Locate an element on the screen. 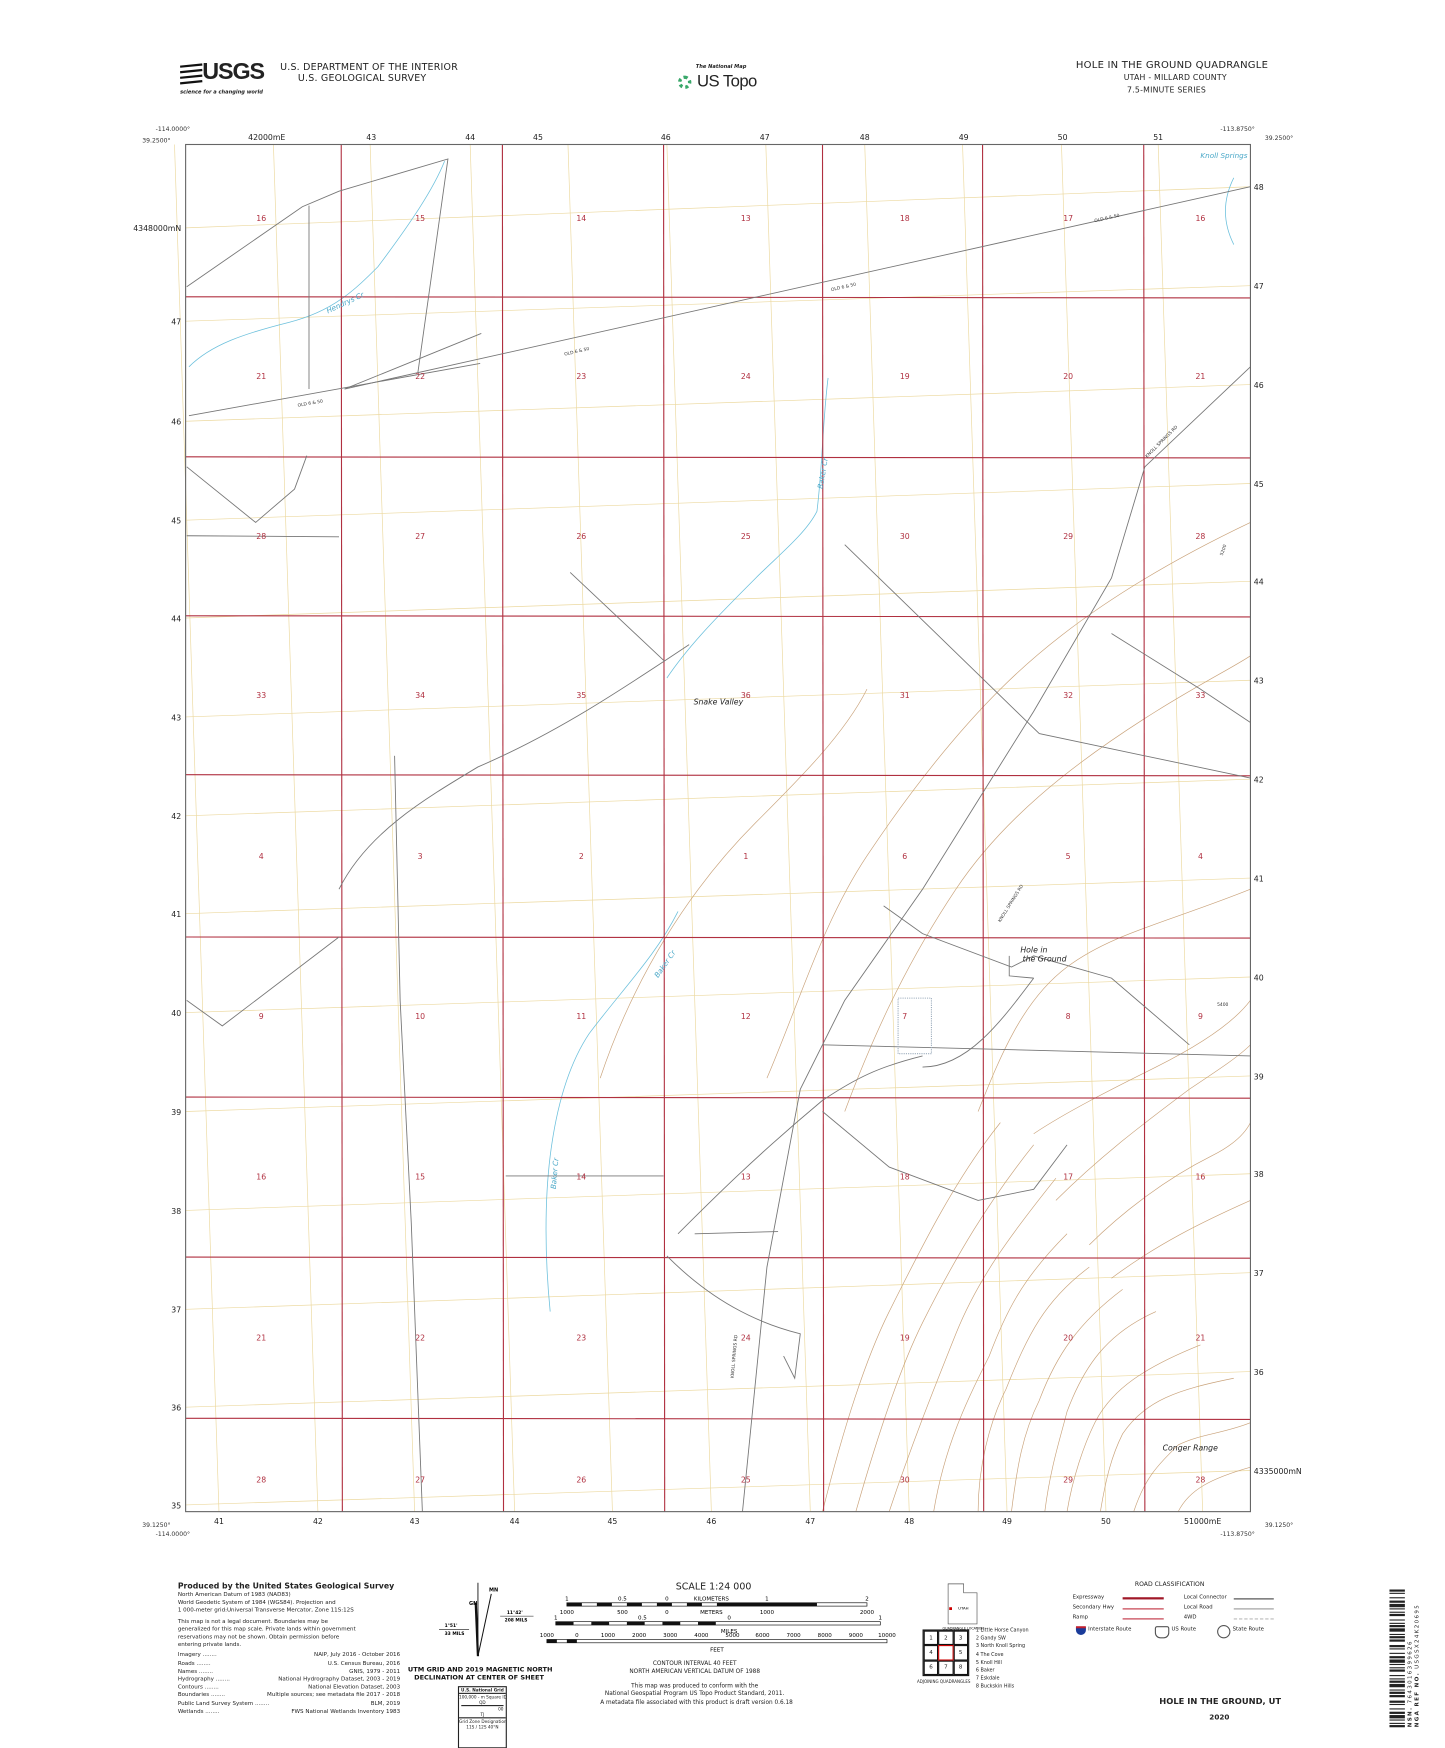  barcode-bars is located at coordinates (1397, 1658).